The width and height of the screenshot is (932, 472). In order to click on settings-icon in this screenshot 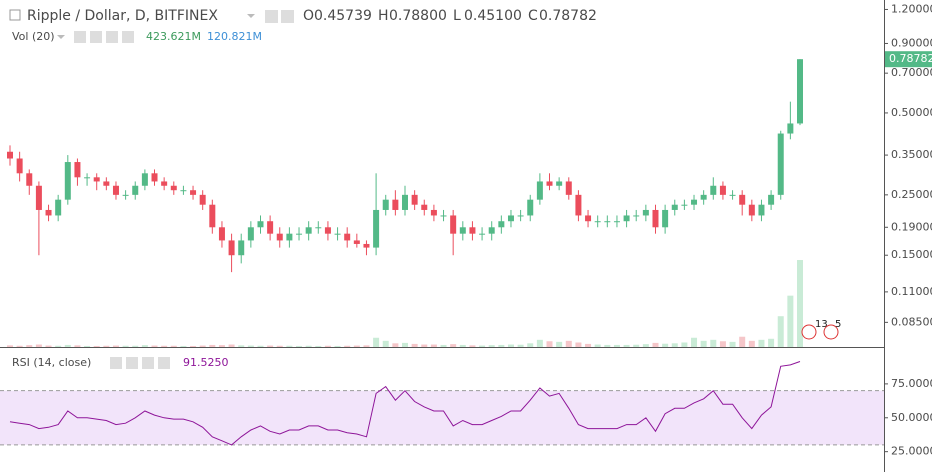, I will do `click(271, 16)`.